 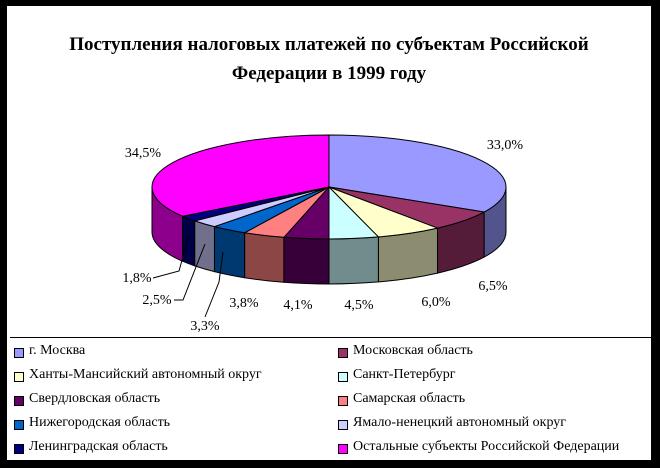 What do you see at coordinates (145, 374) in the screenshot?
I see `legend-label: Ханты-Мансийский автономный округ` at bounding box center [145, 374].